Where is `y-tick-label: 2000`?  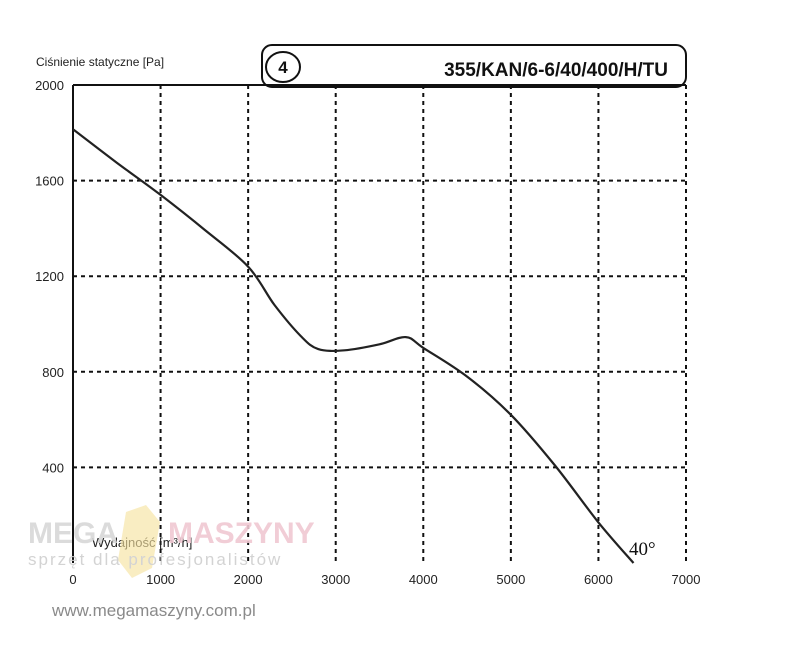 y-tick-label: 2000 is located at coordinates (49, 85).